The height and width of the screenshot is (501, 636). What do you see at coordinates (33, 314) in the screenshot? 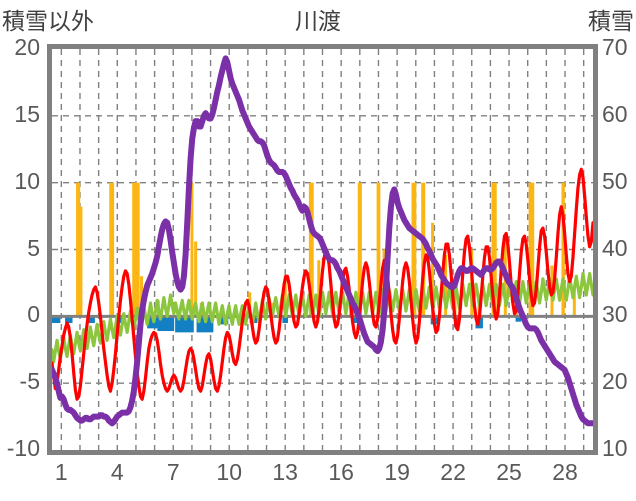
I see `left-axis-tick-label: 0` at bounding box center [33, 314].